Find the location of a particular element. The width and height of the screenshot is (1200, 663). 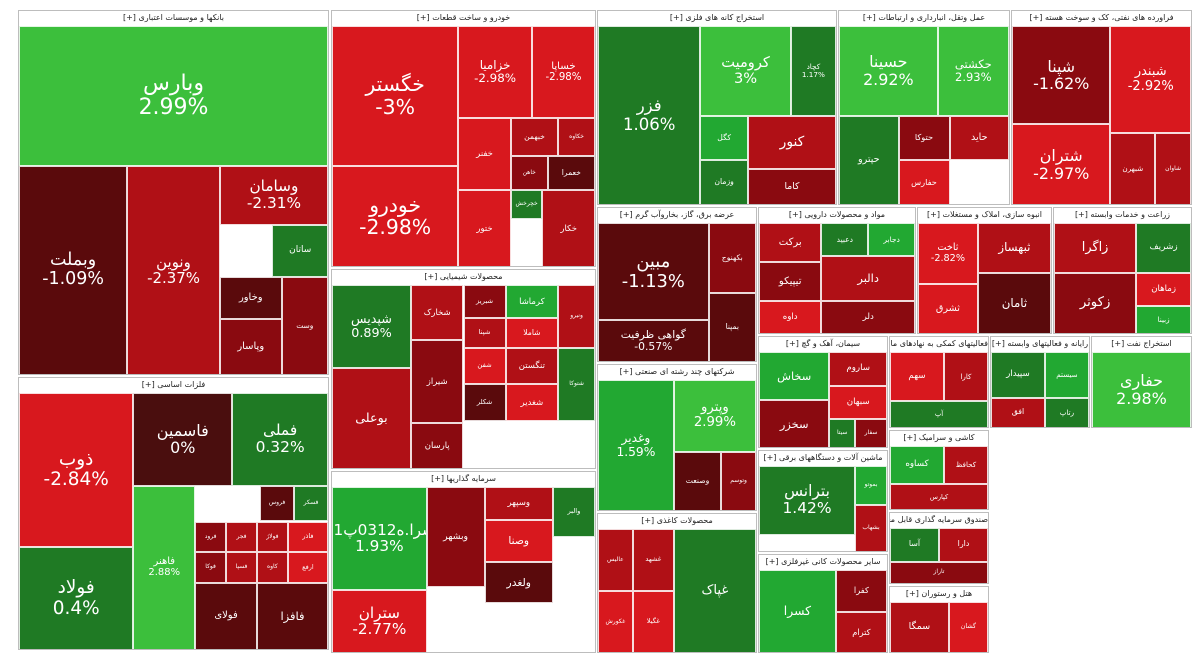

stock-tile: ستران -2.77% is located at coordinates (379, 620).